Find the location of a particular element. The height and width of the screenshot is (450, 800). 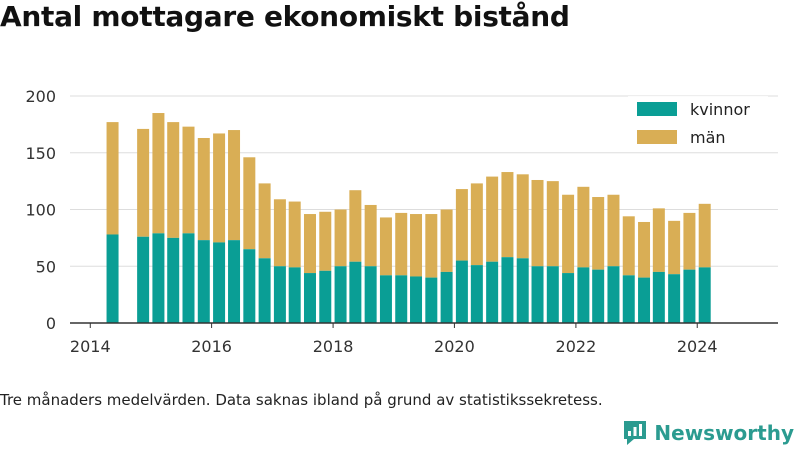

brand-logo: Newsworthy is located at coordinates (708, 433).